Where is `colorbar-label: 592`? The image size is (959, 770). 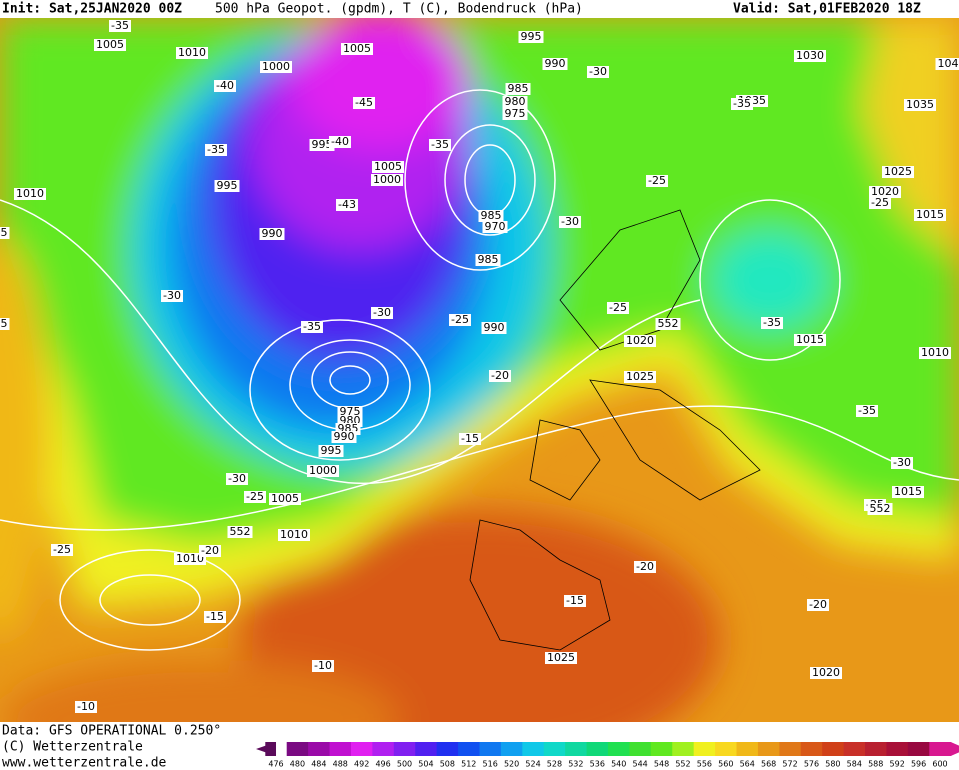
colorbar-label: 592 is located at coordinates (897, 764).